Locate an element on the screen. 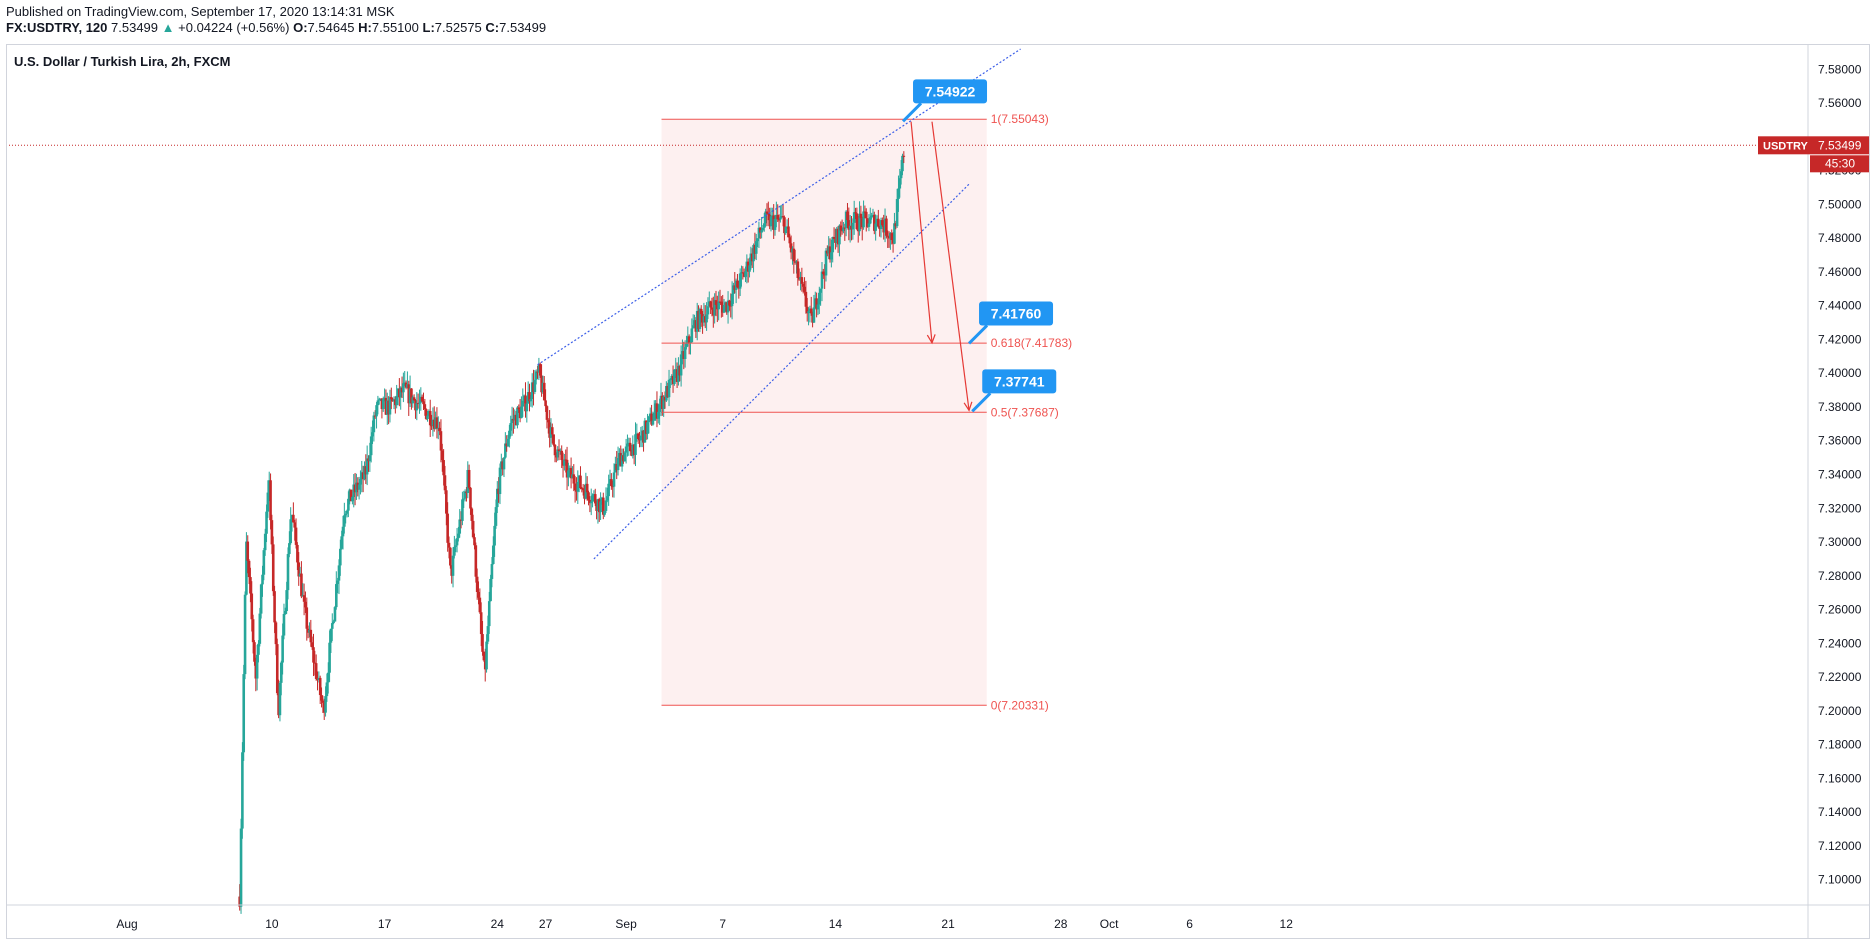  x-tick-label: Aug is located at coordinates (126, 924).